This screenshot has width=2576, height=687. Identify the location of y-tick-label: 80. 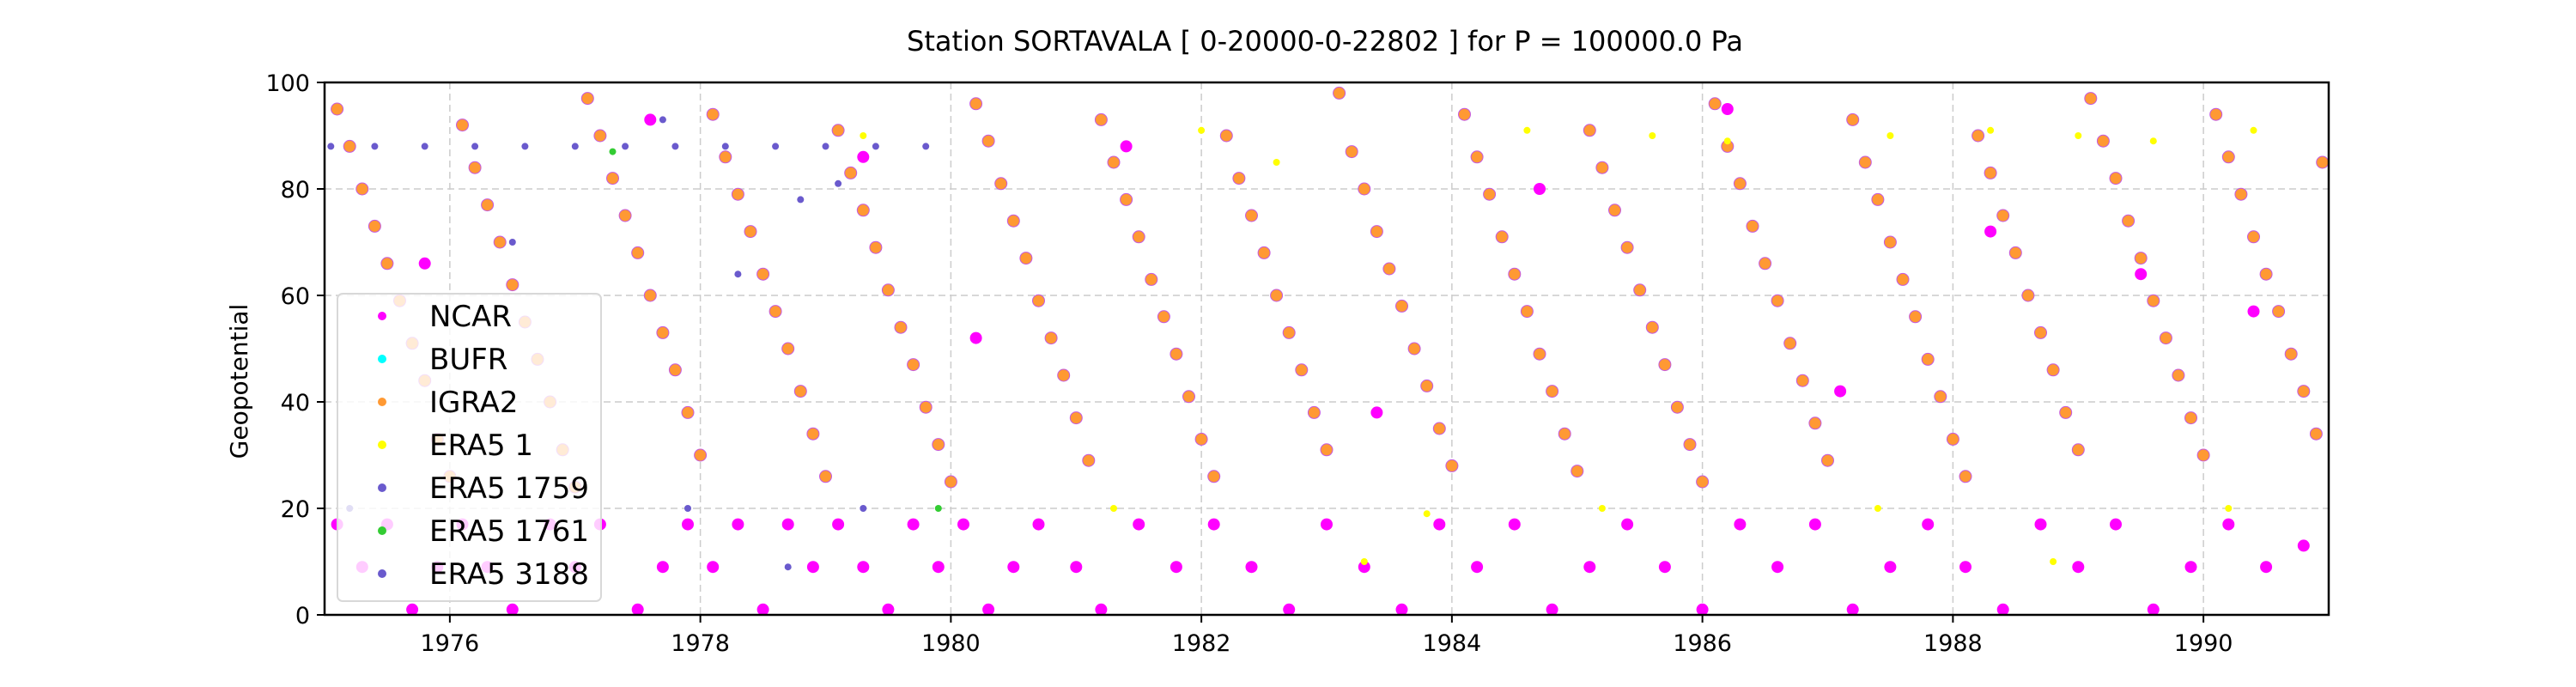
(295, 190).